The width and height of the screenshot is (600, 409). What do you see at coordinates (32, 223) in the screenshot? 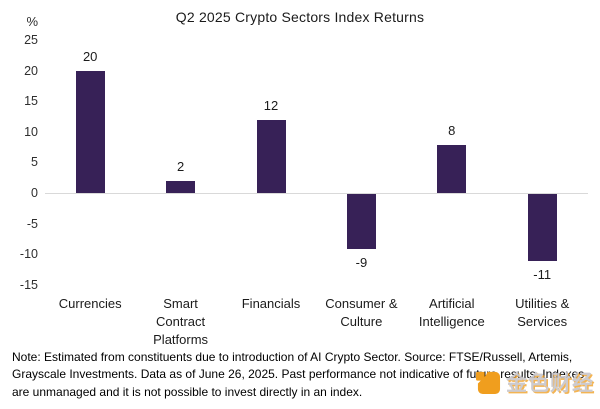
I see `y-tick-label: -5` at bounding box center [32, 223].